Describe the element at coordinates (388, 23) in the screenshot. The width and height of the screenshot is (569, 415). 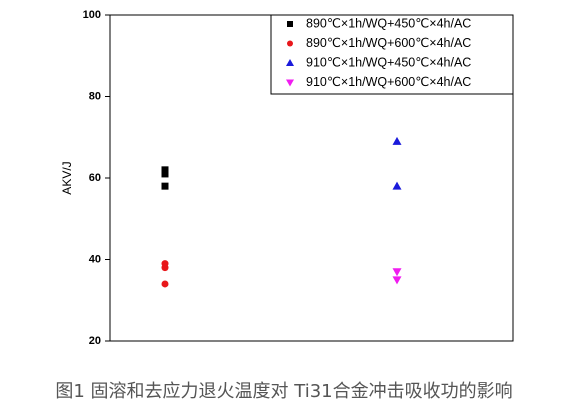
I see `legend-label: 890℃×1h/WQ+450℃×4h/AC` at that location.